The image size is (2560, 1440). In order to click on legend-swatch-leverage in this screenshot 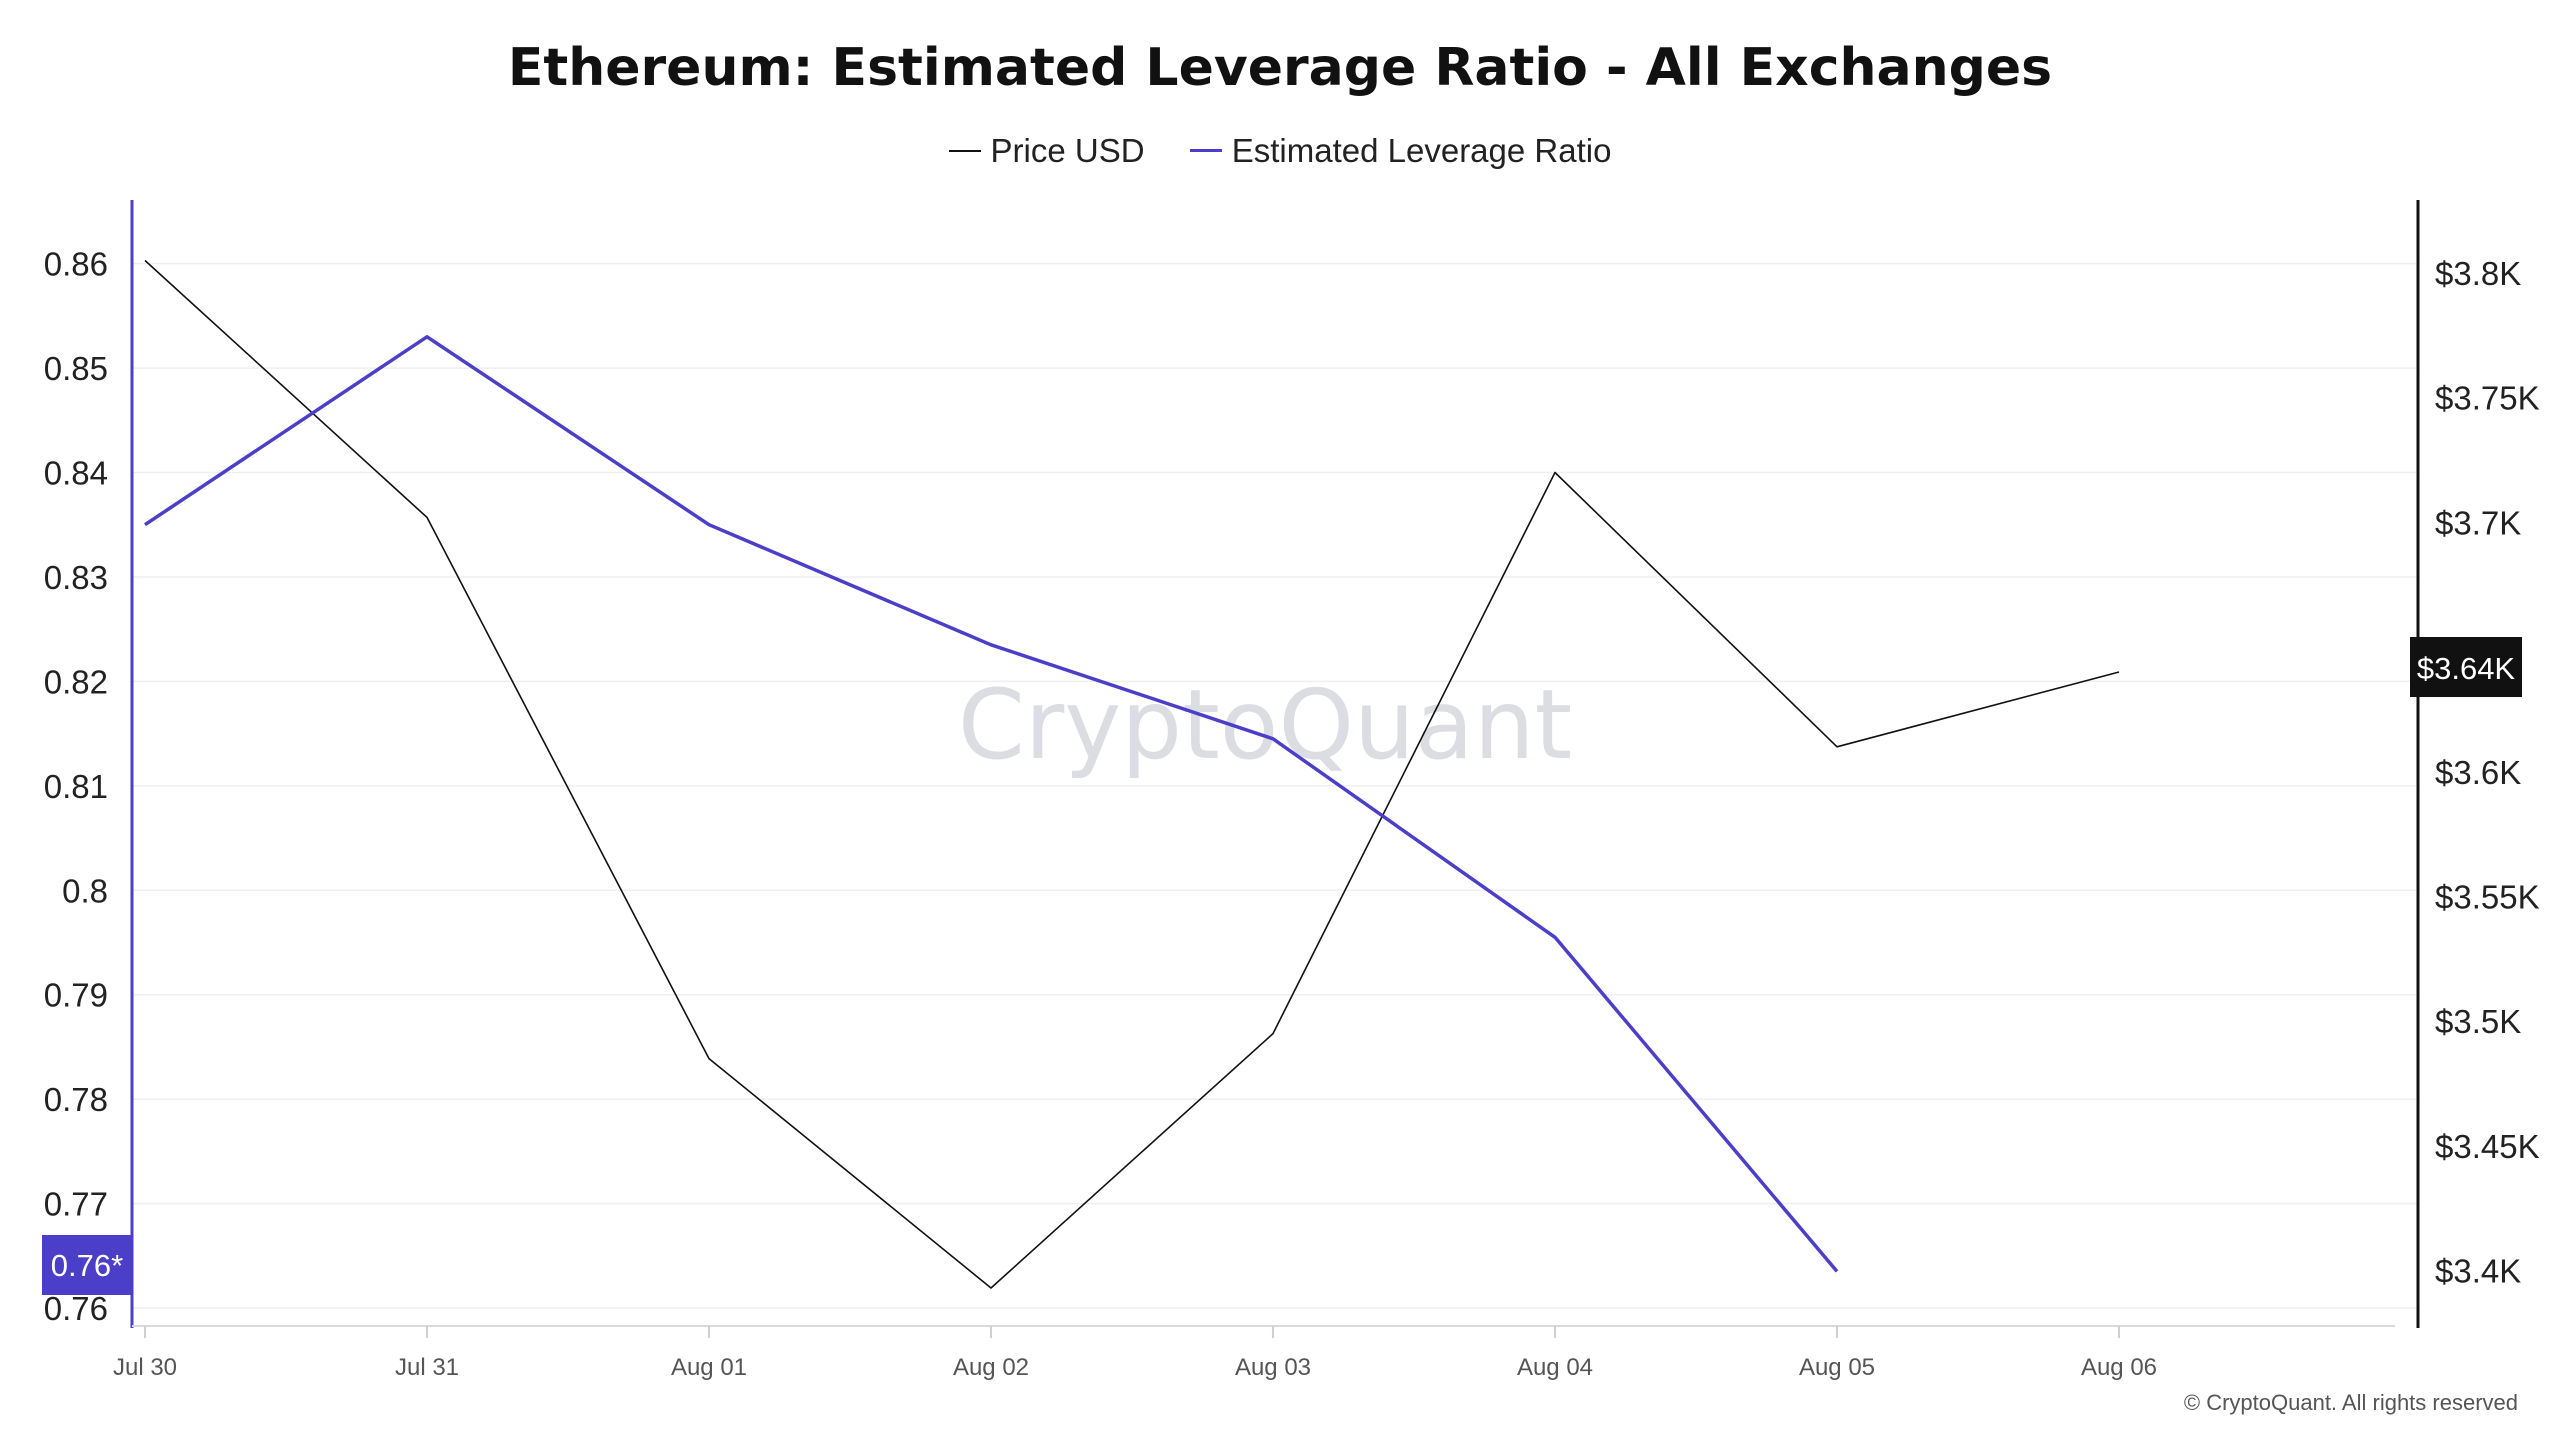, I will do `click(1205, 150)`.